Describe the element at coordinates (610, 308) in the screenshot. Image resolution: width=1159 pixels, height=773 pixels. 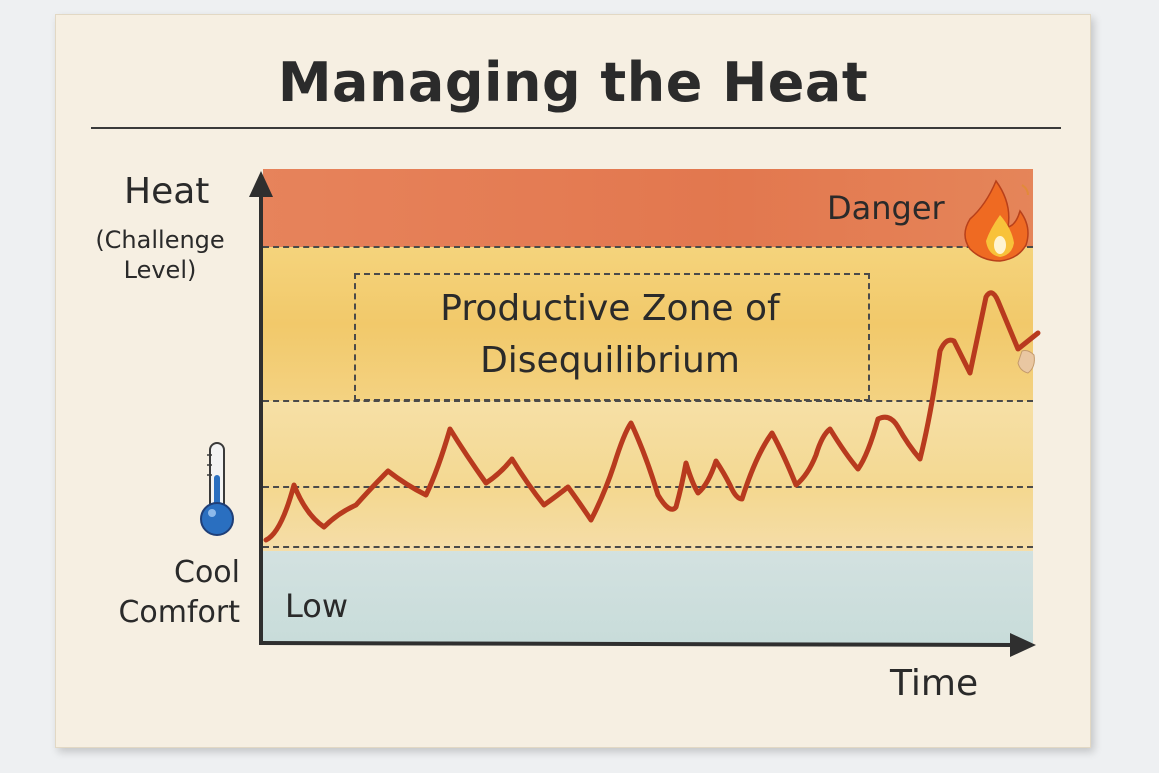
I see `productive-zone-line1: Productive Zone of` at that location.